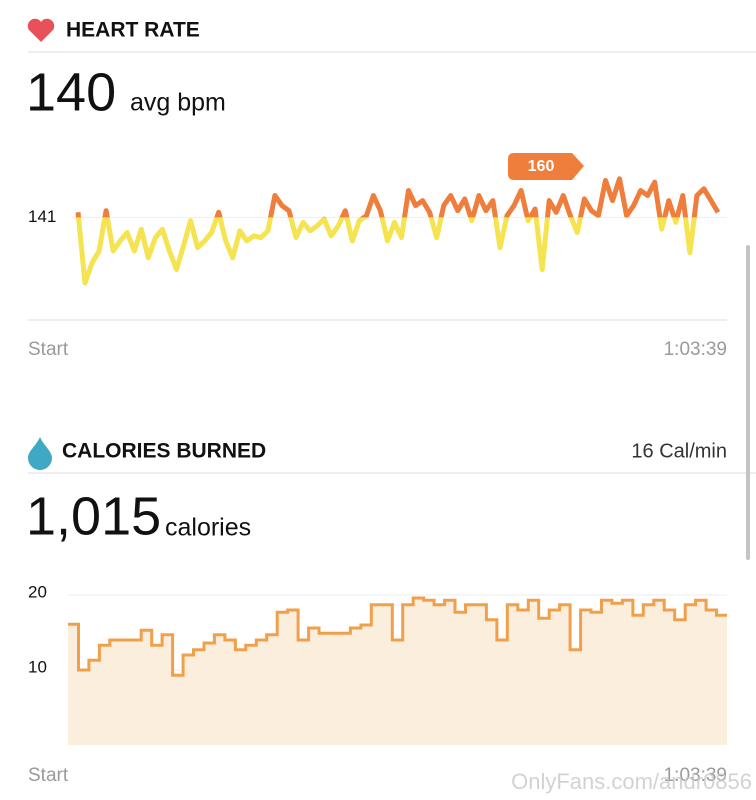  I want to click on headline: 140, so click(71, 92).